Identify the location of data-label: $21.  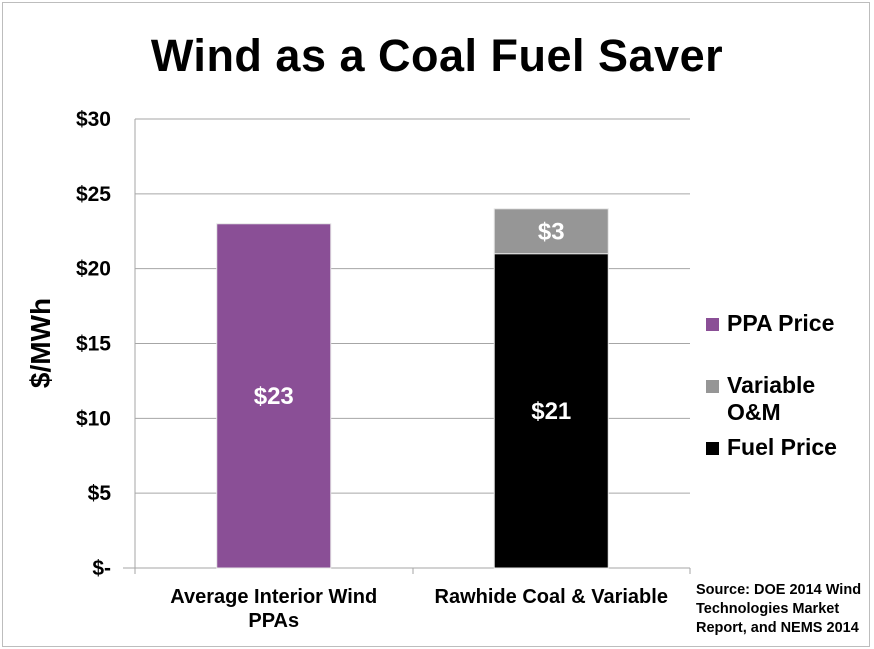
(551, 411).